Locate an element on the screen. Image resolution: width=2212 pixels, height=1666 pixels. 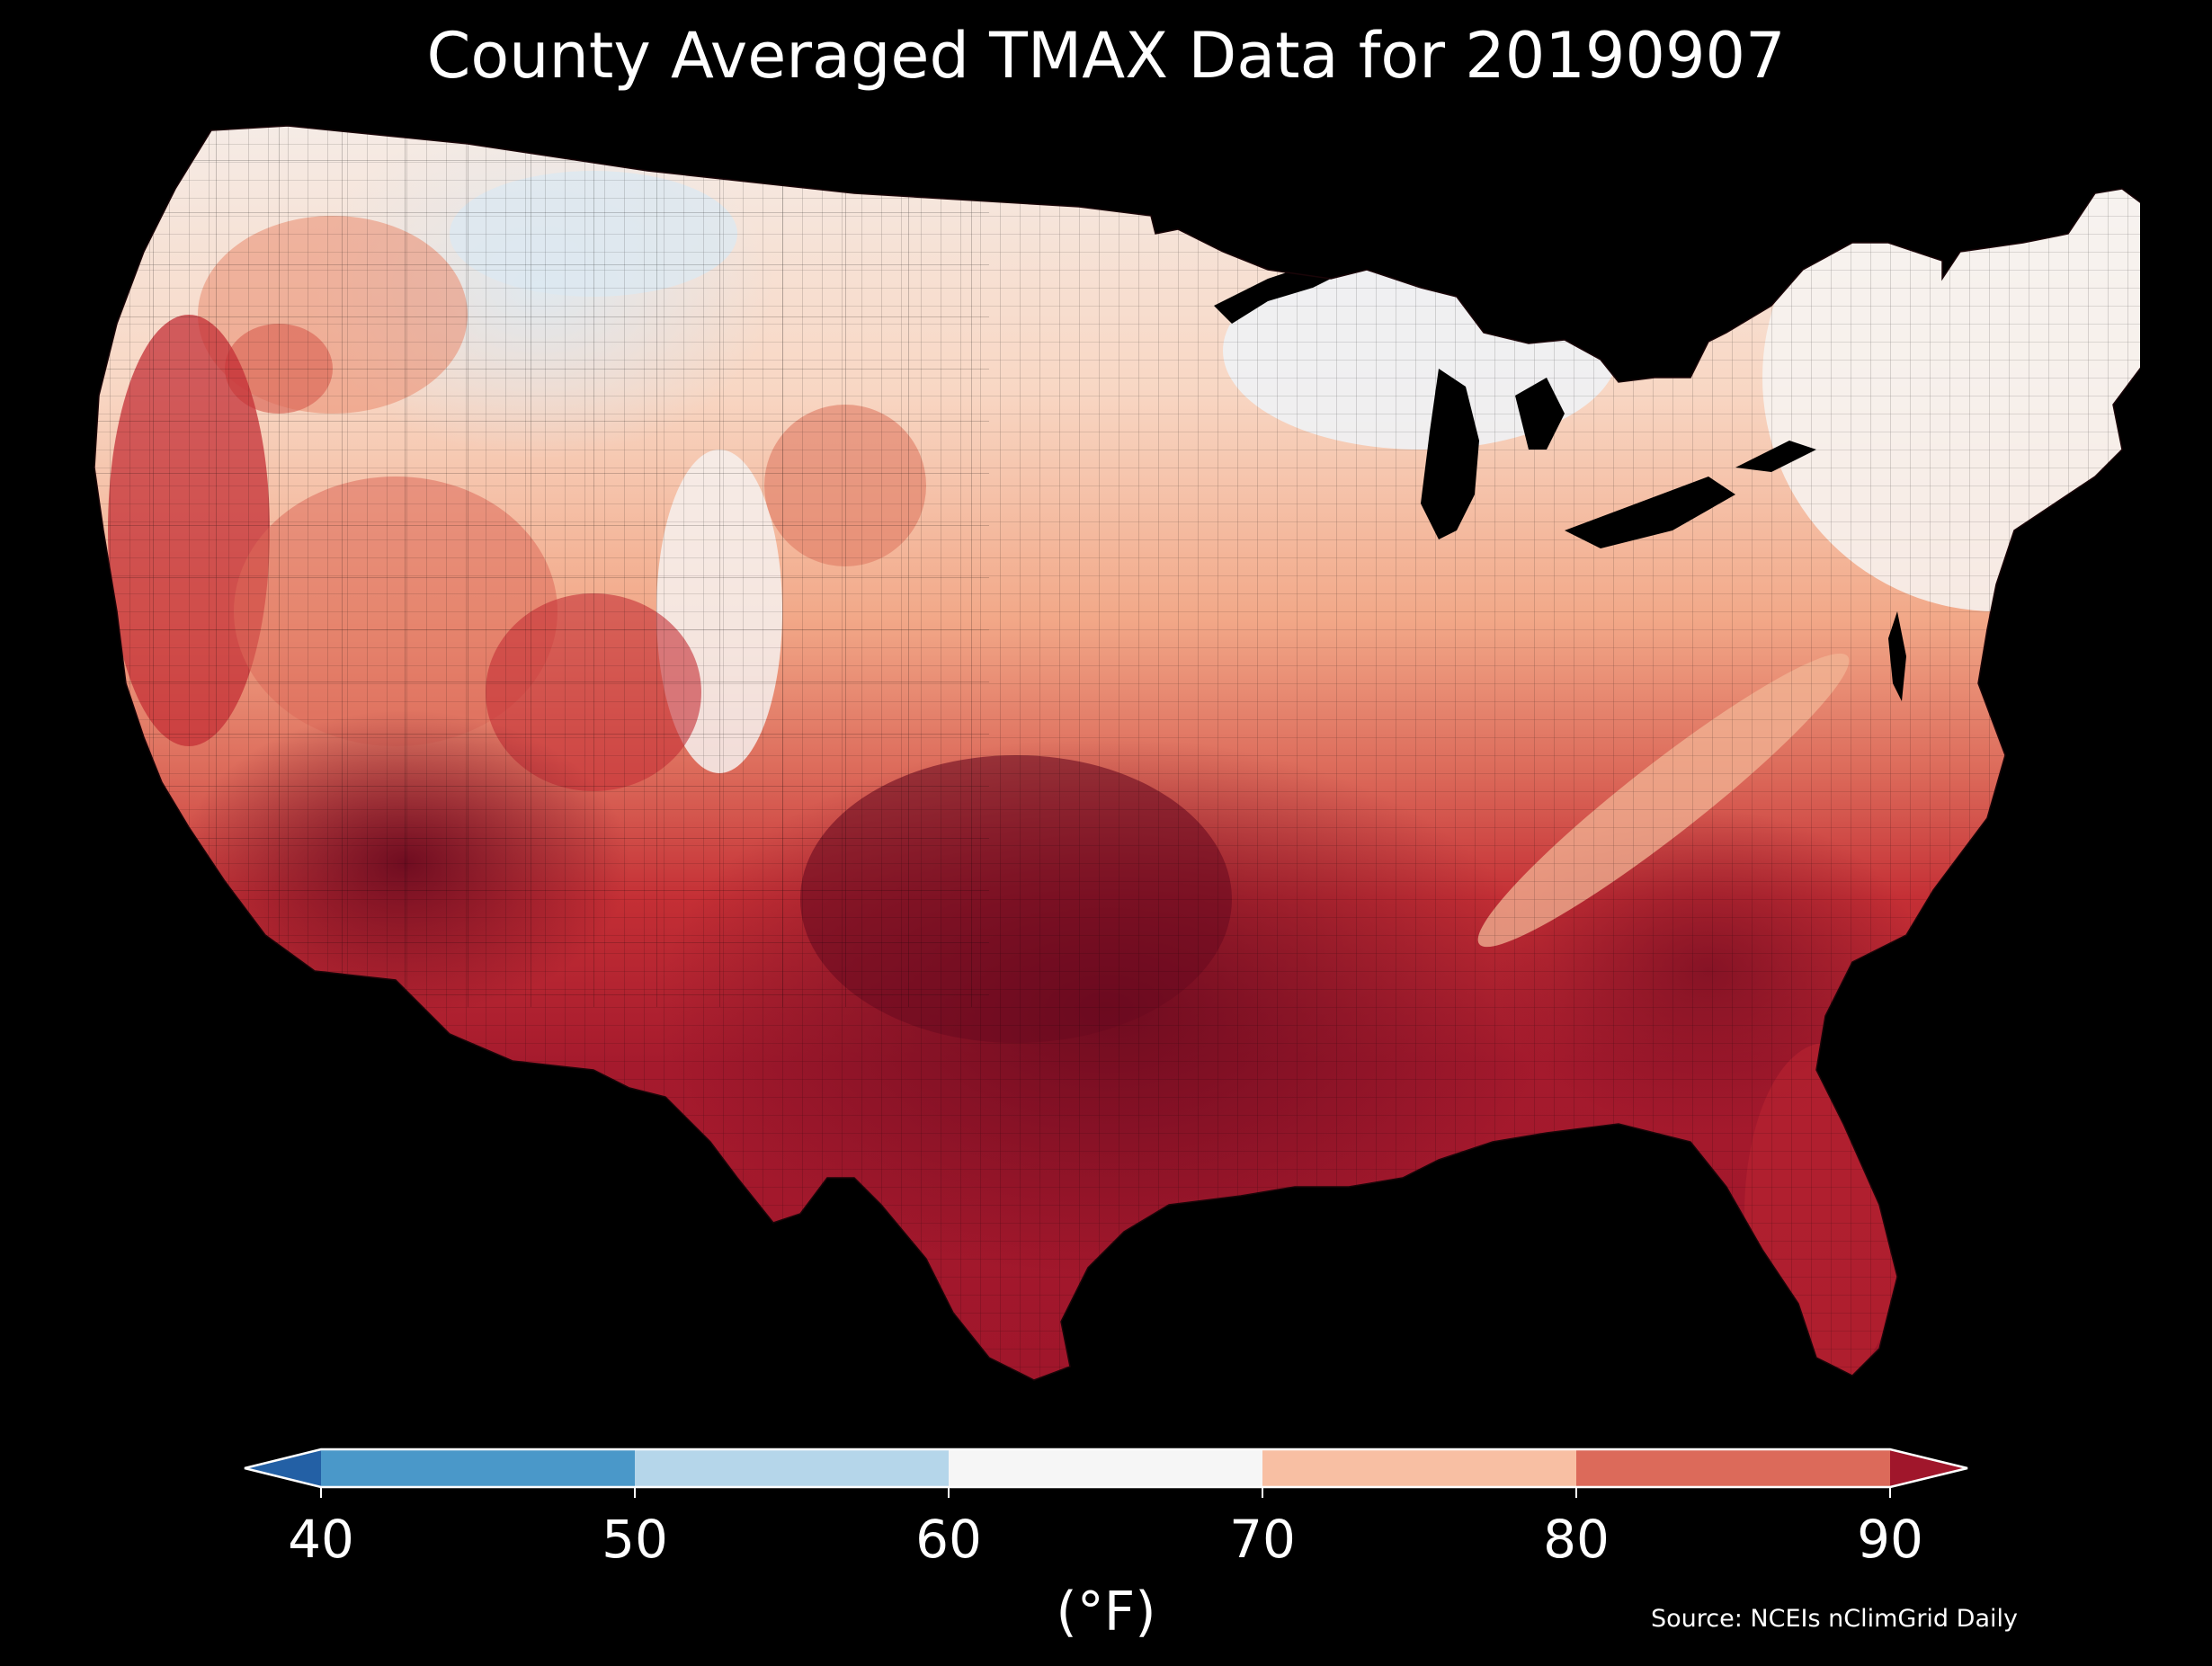
colorbar-tick-label: 80 is located at coordinates (1576, 1540).